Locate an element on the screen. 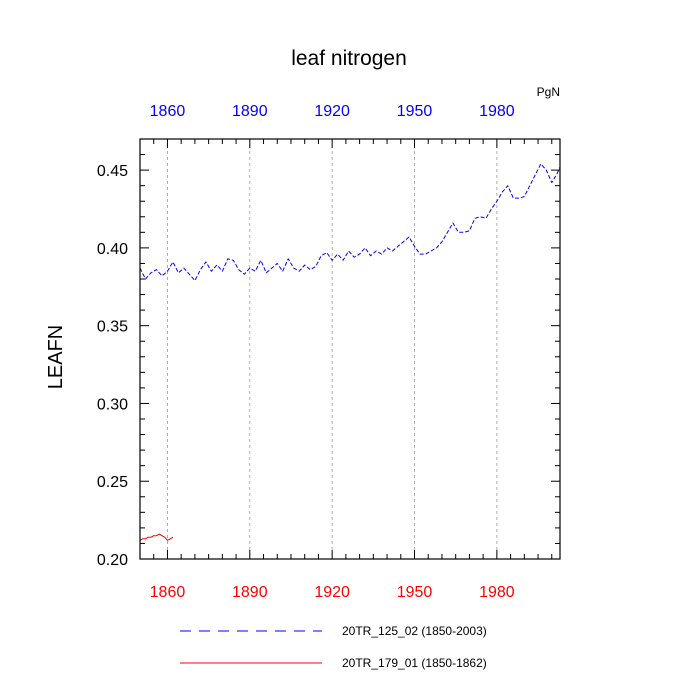  x-tick-label-bottom-1980: 1980 is located at coordinates (497, 592).